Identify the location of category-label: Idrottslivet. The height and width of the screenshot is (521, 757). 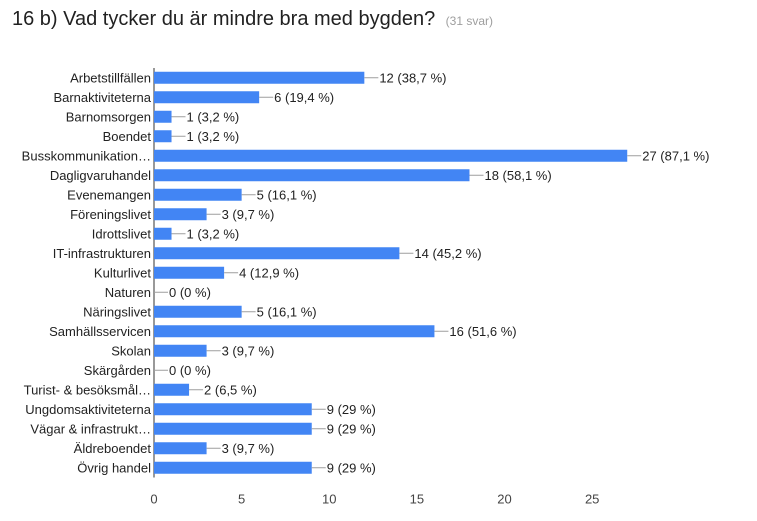
(122, 233).